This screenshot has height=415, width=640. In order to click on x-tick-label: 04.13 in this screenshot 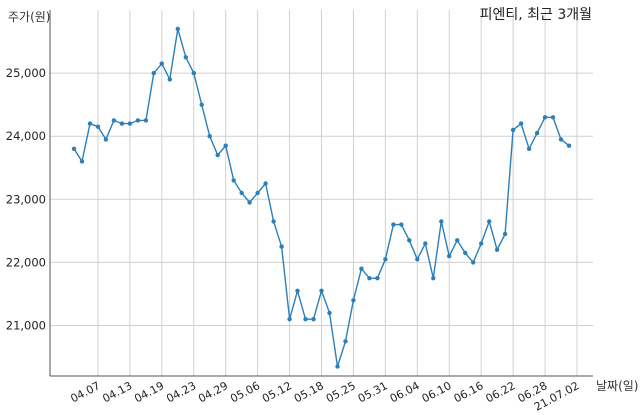, I will do `click(117, 392)`.